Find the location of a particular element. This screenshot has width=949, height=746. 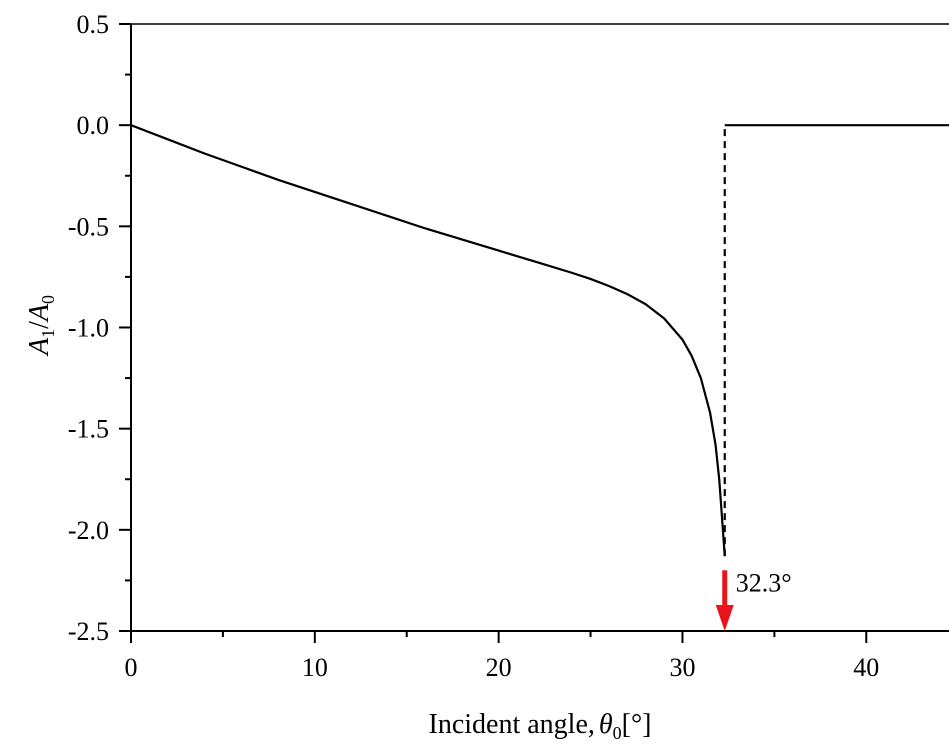

x-axis-title: Incident angle, θ0[°] is located at coordinates (540, 726).